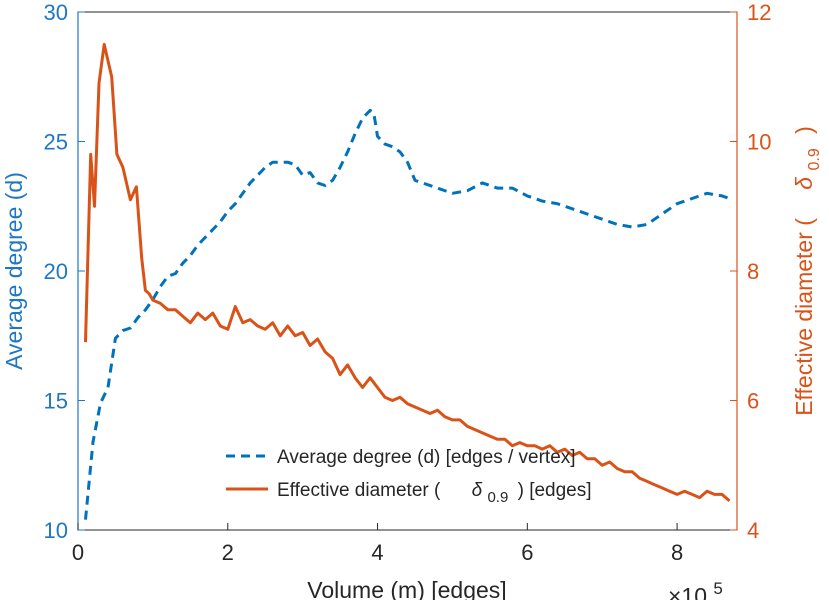 The width and height of the screenshot is (829, 600). I want to click on left-y-ticks: 10 15 20 25 30, so click(64, 271).